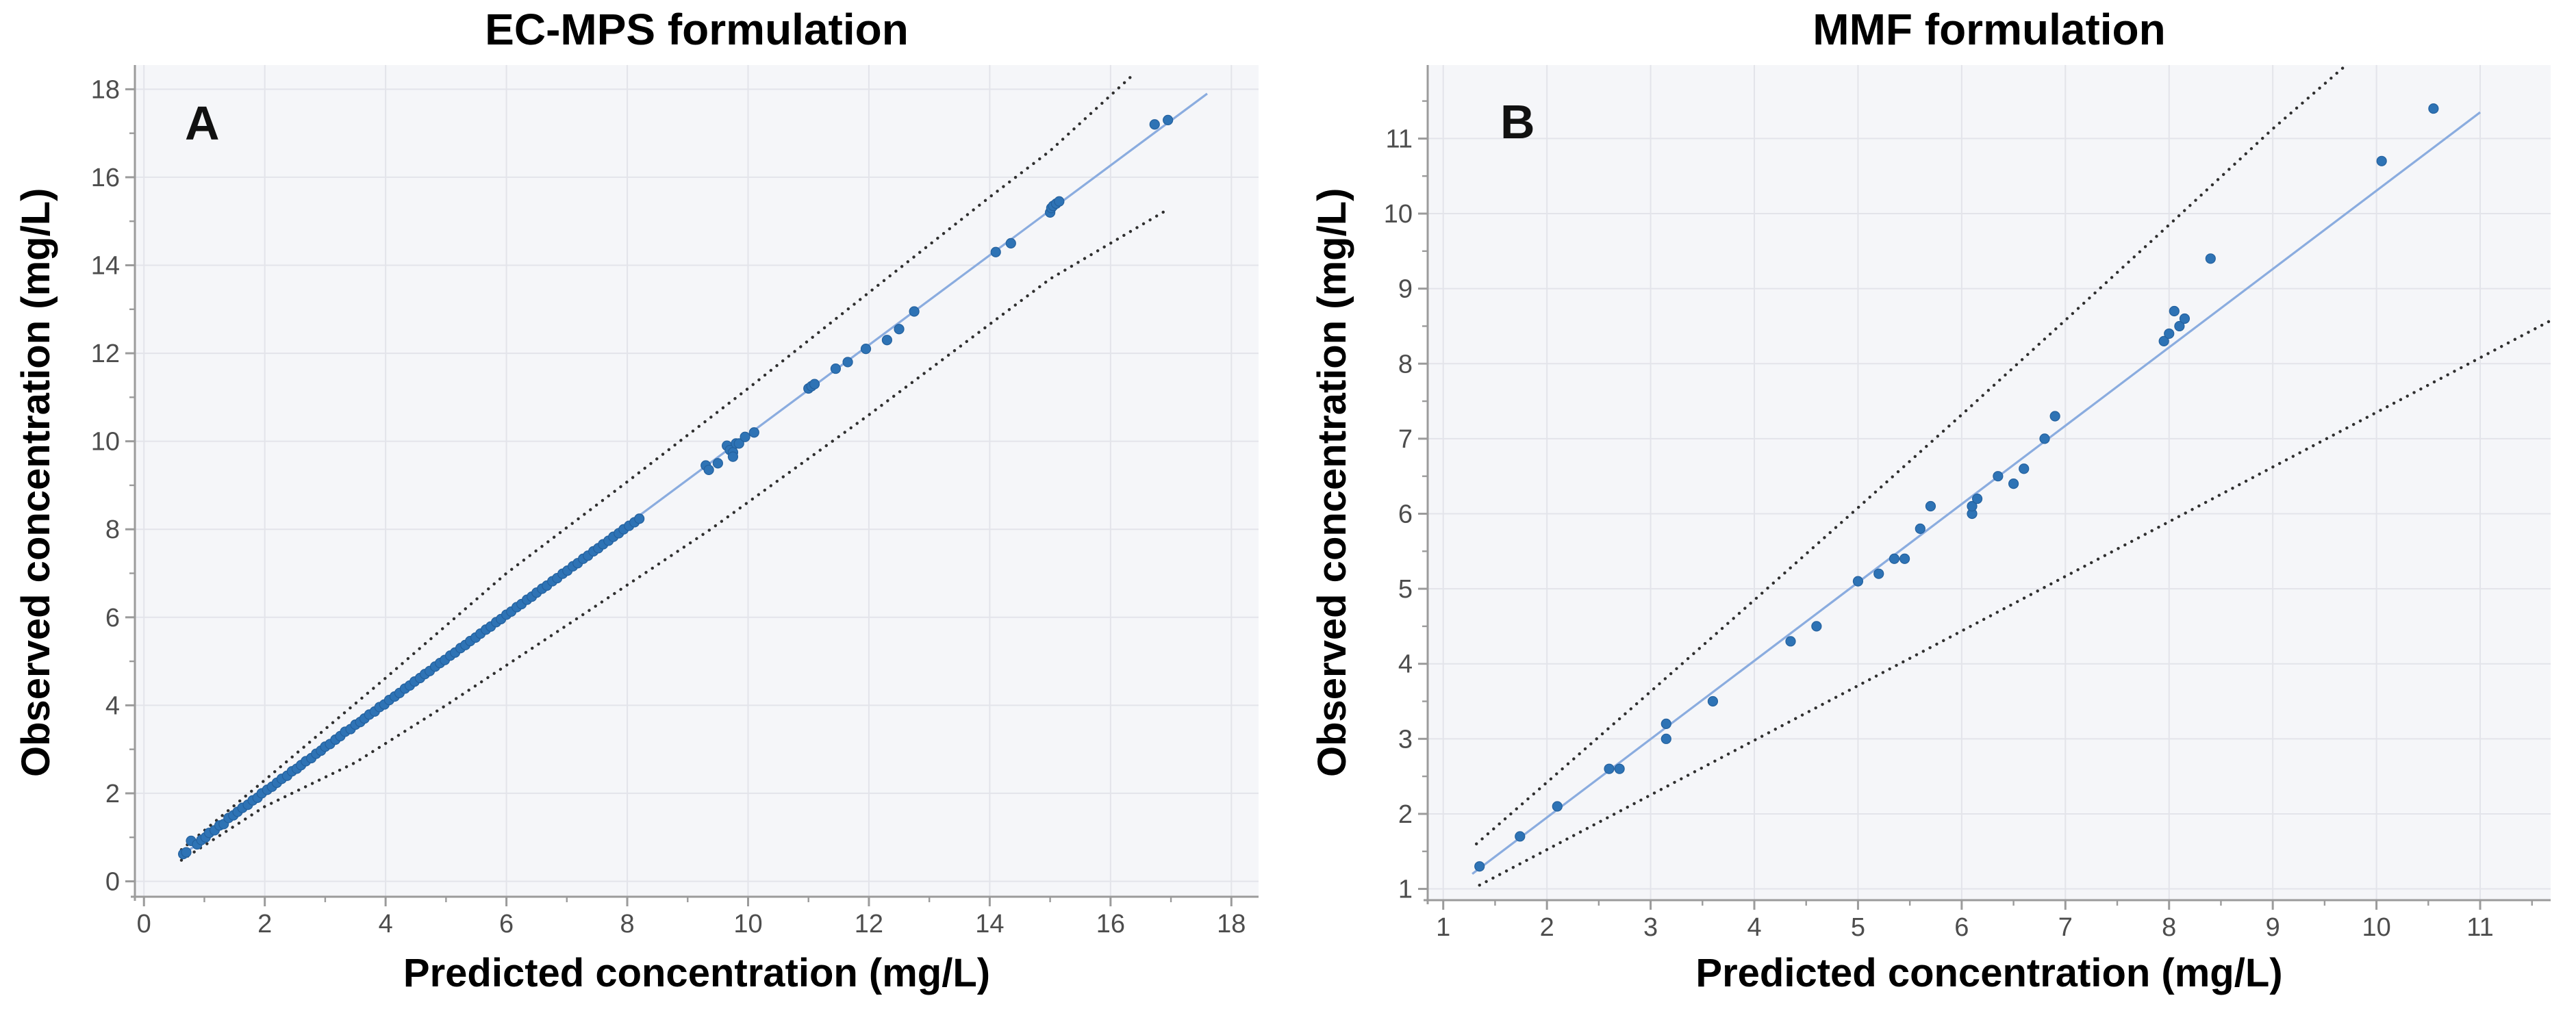 The image size is (2576, 1009). Describe the element at coordinates (1332, 483) in the screenshot. I see `y-axis-label-mmf: Observed concentration (mg/L)` at that location.